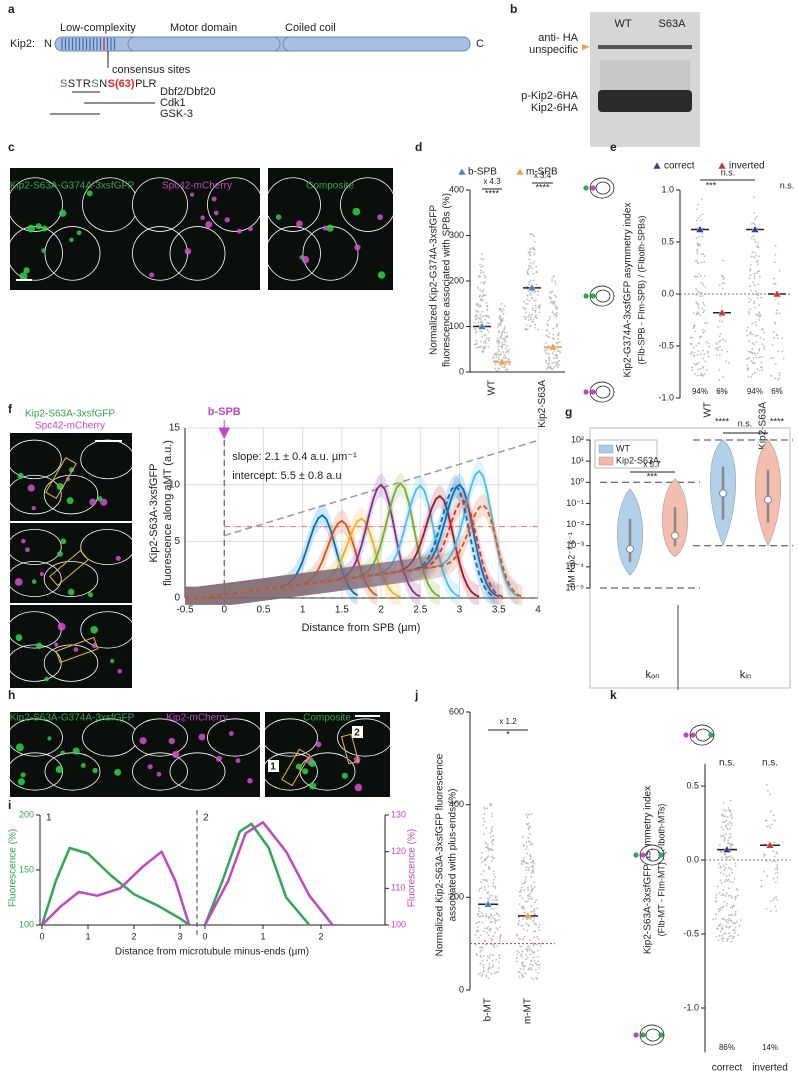 The image size is (798, 1077). Describe the element at coordinates (652, 675) in the screenshot. I see `x-tick-label: kₒₙ` at that location.